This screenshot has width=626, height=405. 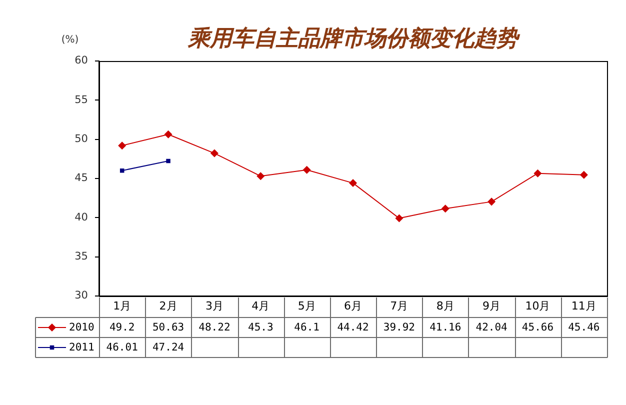 What do you see at coordinates (122, 328) in the screenshot?
I see `data-label: 49.2` at bounding box center [122, 328].